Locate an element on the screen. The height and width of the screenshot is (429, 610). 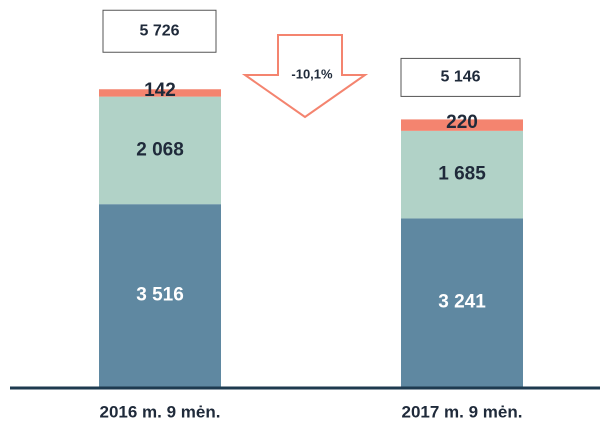
value-label: 2 068 is located at coordinates (160, 149).